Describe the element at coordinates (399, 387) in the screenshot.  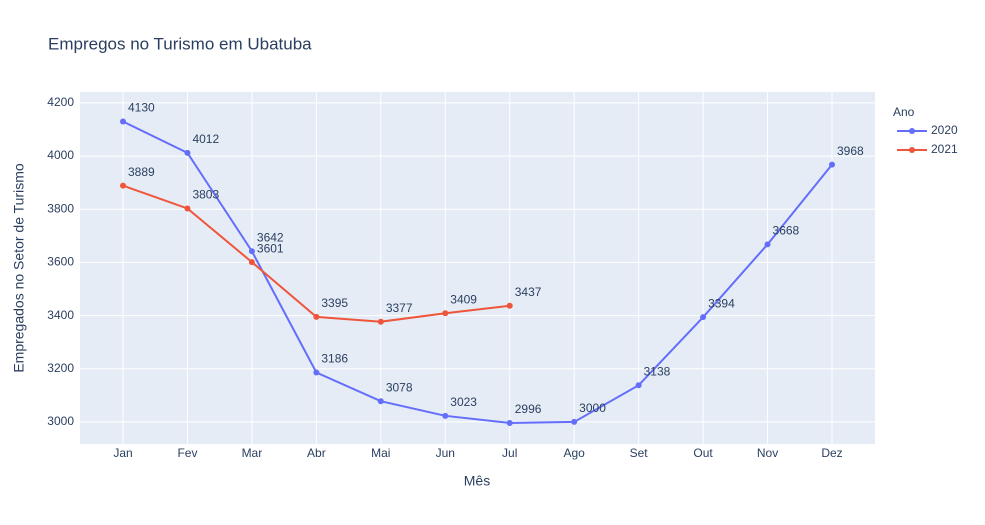
I see `data-label: 3078` at that location.